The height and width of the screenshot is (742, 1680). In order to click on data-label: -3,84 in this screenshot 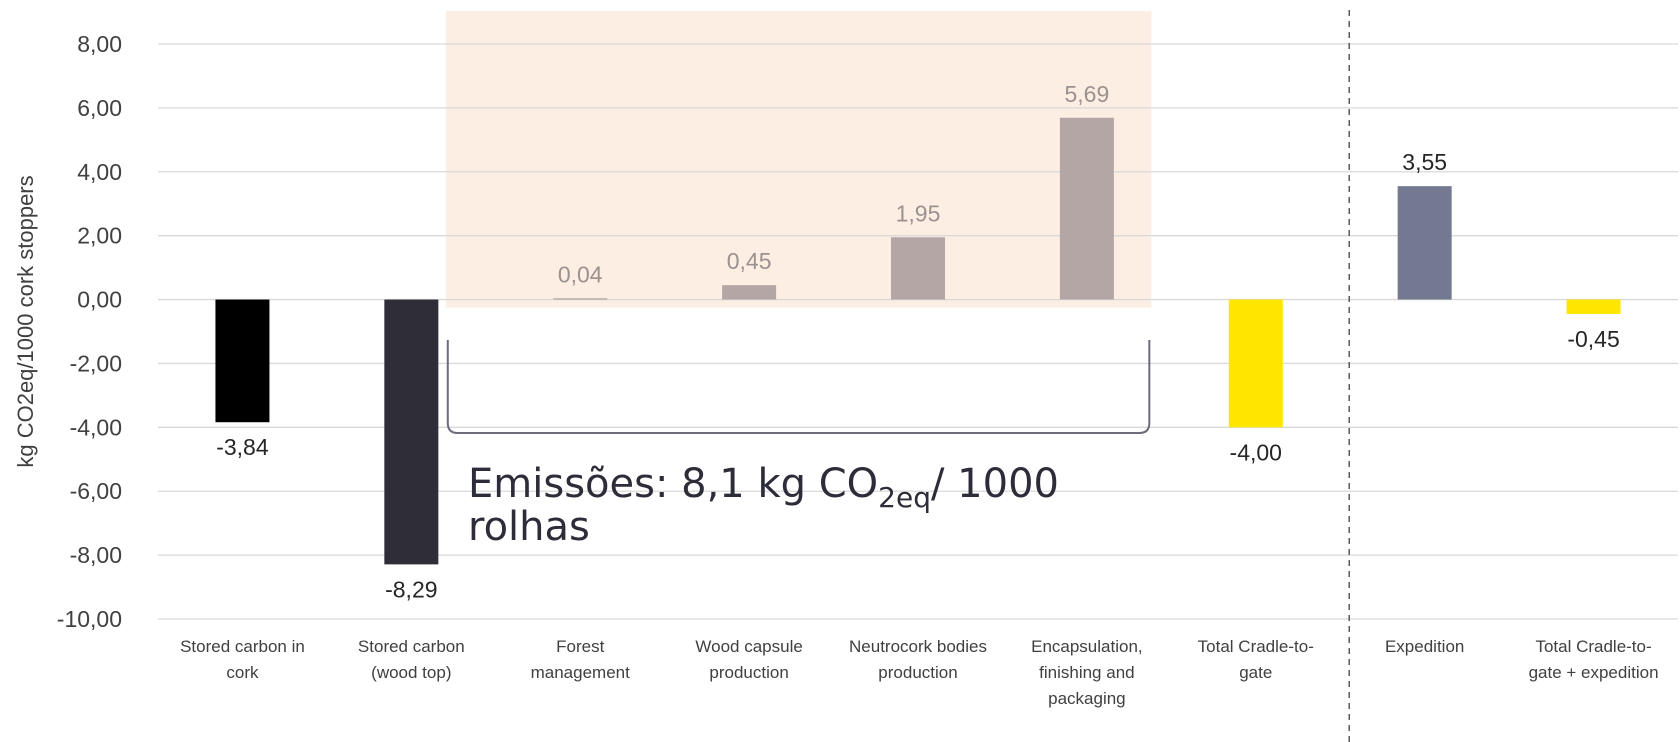, I will do `click(242, 447)`.